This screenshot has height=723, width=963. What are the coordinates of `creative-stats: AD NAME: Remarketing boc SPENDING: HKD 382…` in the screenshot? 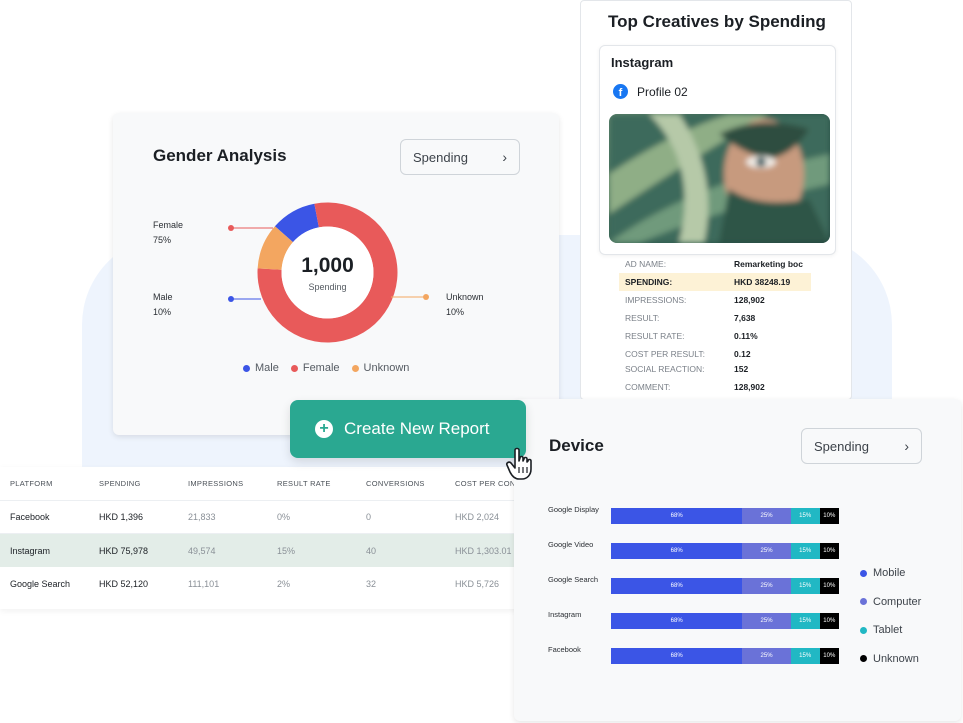 It's located at (719, 326).